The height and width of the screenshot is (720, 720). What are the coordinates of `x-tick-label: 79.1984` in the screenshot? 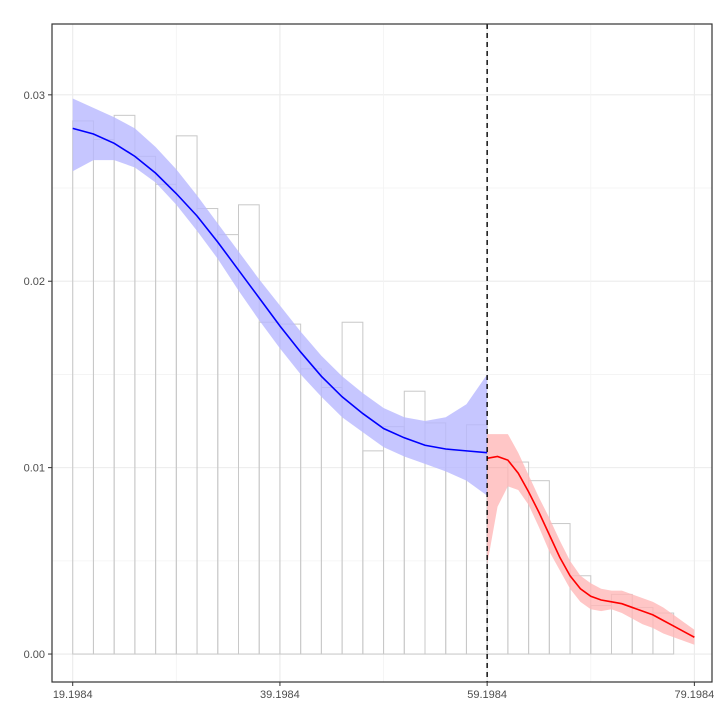 It's located at (694, 695).